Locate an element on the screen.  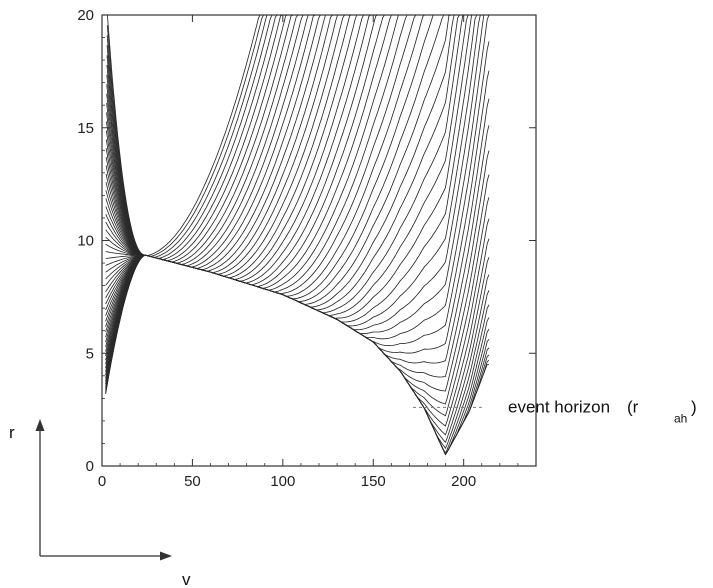
annotation-group: event horizon (r ah) is located at coordinates (555, 411).